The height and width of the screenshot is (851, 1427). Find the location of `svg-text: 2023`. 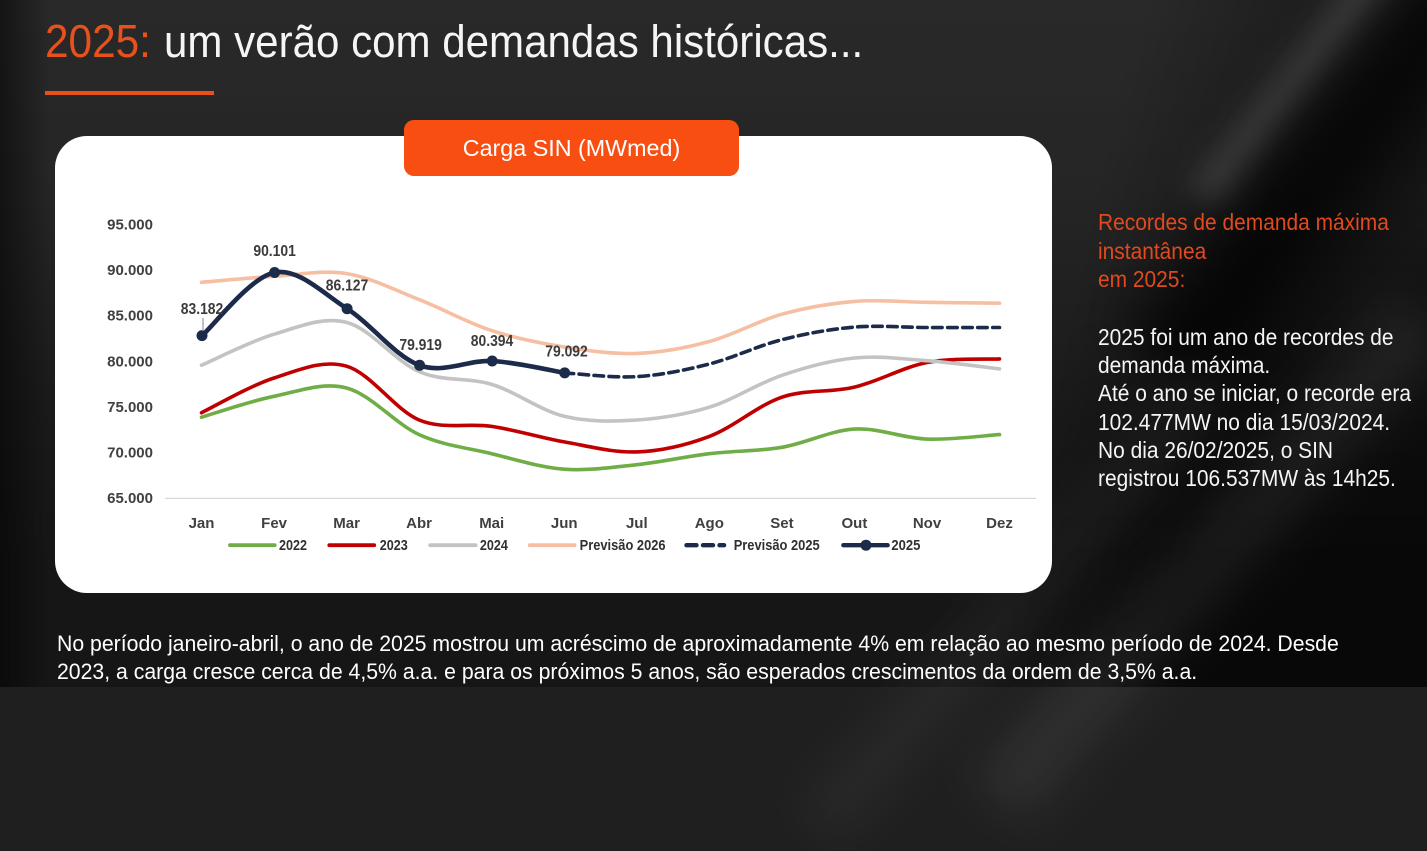

svg-text: 2023 is located at coordinates (394, 546).